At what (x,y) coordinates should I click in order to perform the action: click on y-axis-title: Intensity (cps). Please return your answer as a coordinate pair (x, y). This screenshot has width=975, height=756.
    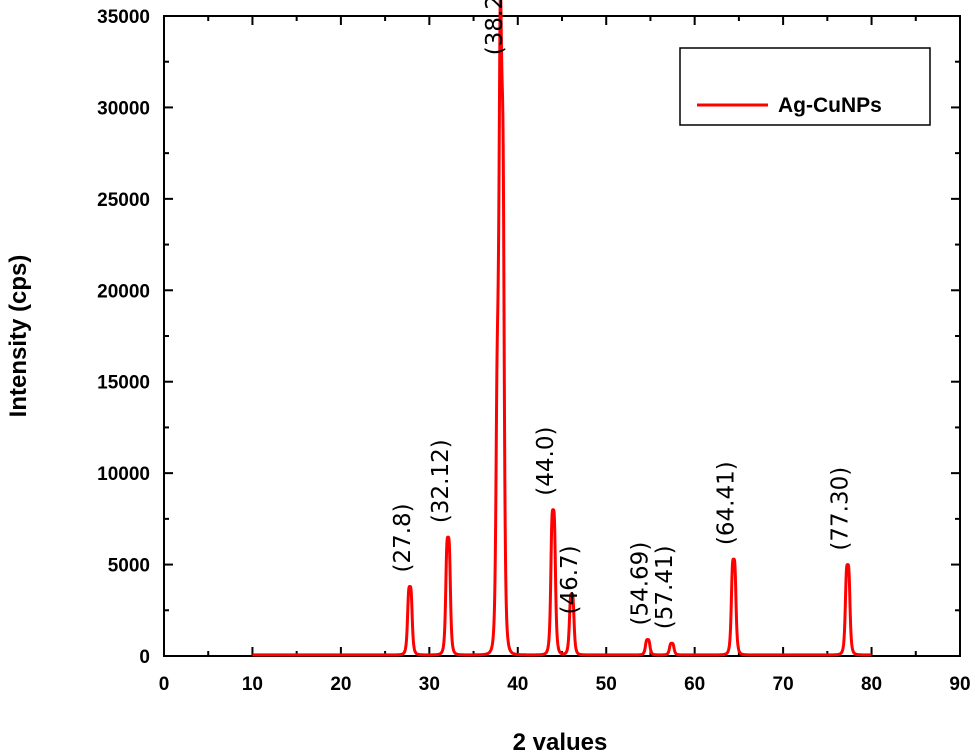
    Looking at the image, I should click on (18, 336).